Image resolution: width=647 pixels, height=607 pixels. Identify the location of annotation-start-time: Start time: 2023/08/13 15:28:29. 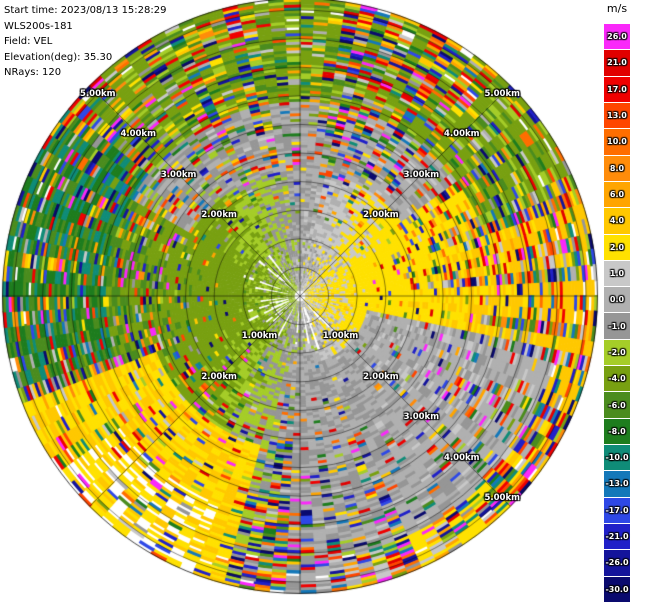
(85, 10).